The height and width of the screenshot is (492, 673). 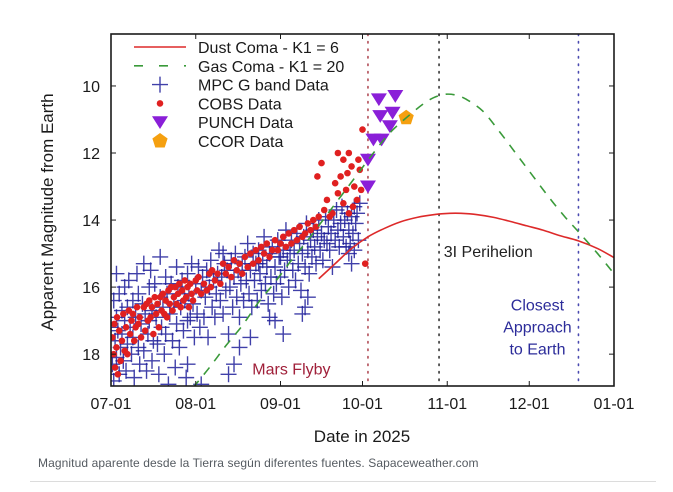 What do you see at coordinates (217, 142) in the screenshot?
I see `legend-ccor: CCOR Data` at bounding box center [217, 142].